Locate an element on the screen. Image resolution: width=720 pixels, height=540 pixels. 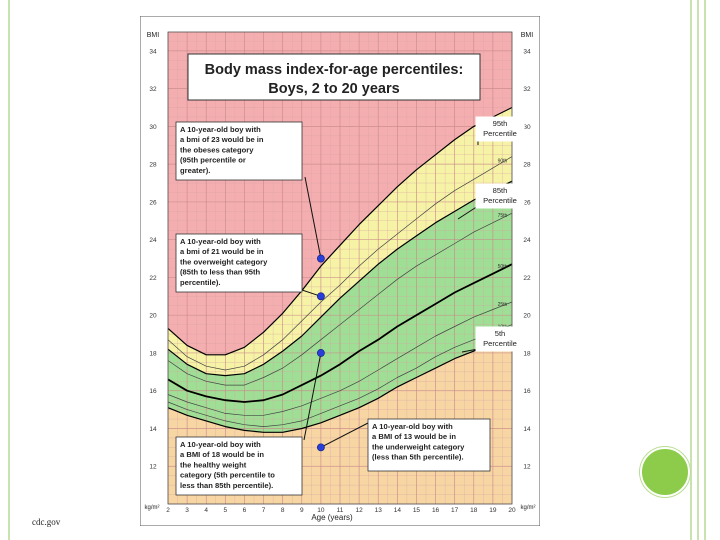
curve-label: 25th is located at coordinates (503, 305).